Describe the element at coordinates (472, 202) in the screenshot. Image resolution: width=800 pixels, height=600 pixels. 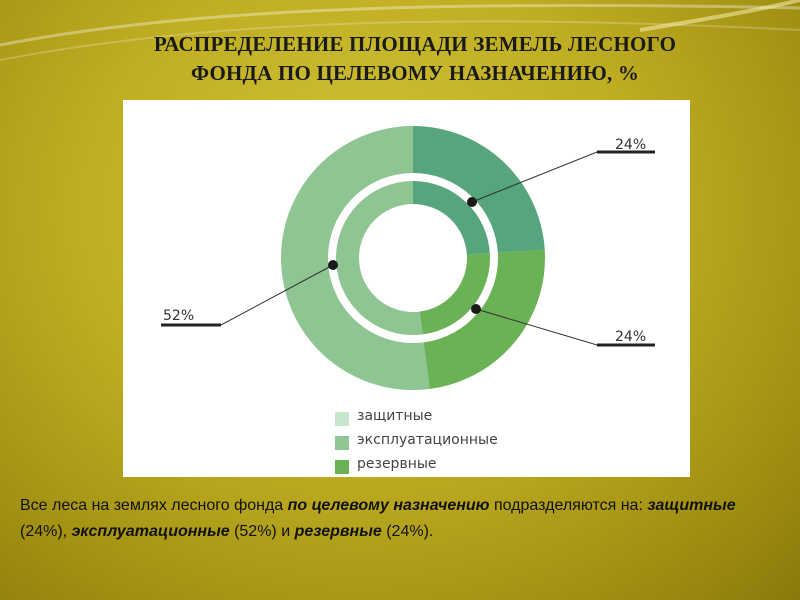
I see `leader-dot-protective` at that location.